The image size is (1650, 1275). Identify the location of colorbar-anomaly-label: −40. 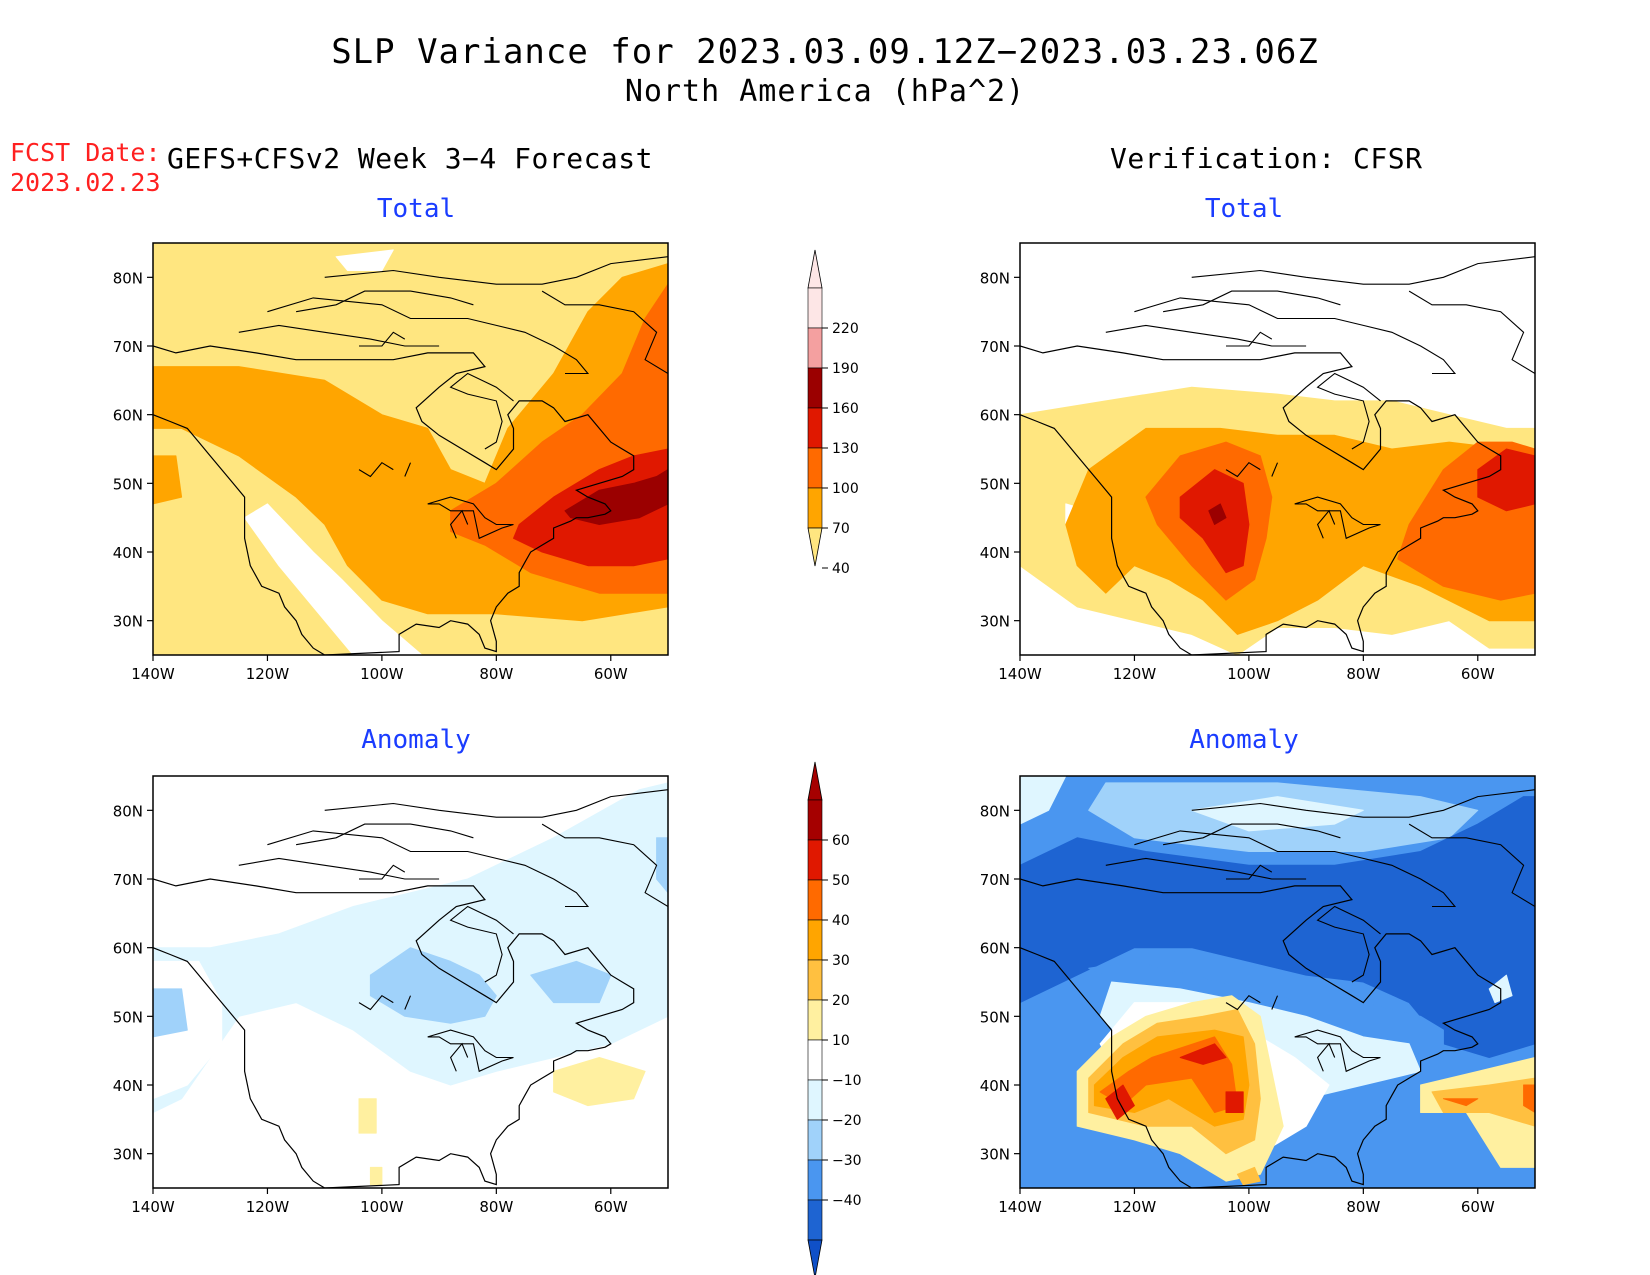
(847, 1201).